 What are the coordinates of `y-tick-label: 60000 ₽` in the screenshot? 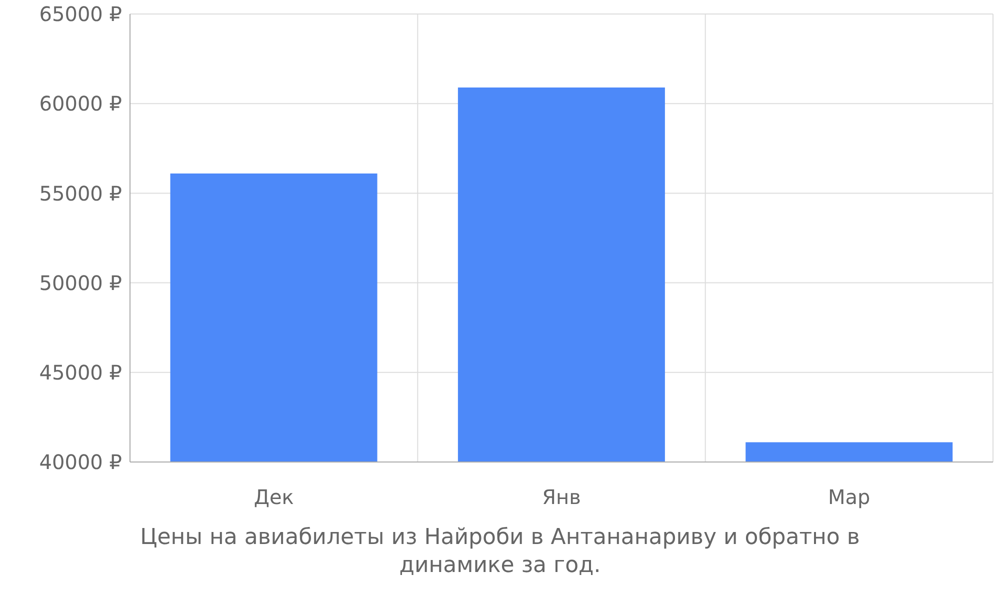 It's located at (80, 104).